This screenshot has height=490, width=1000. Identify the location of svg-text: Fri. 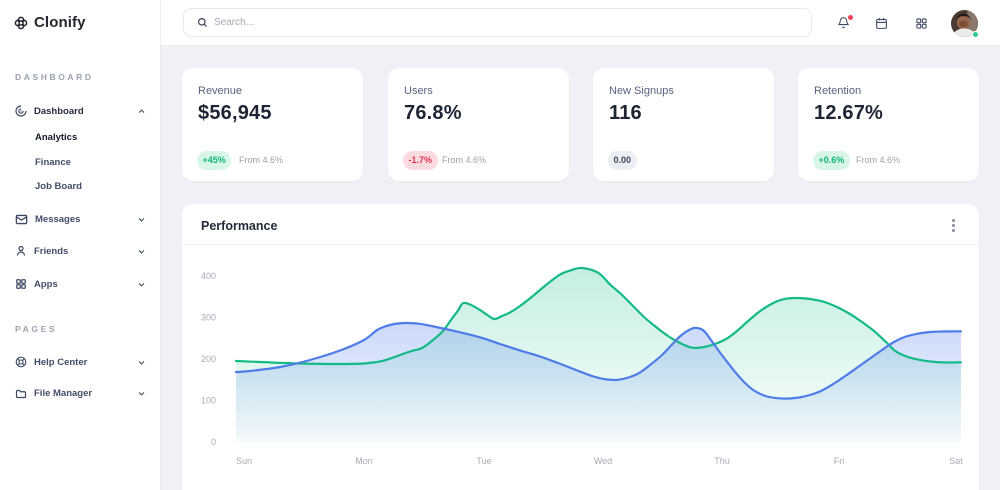
(839, 461).